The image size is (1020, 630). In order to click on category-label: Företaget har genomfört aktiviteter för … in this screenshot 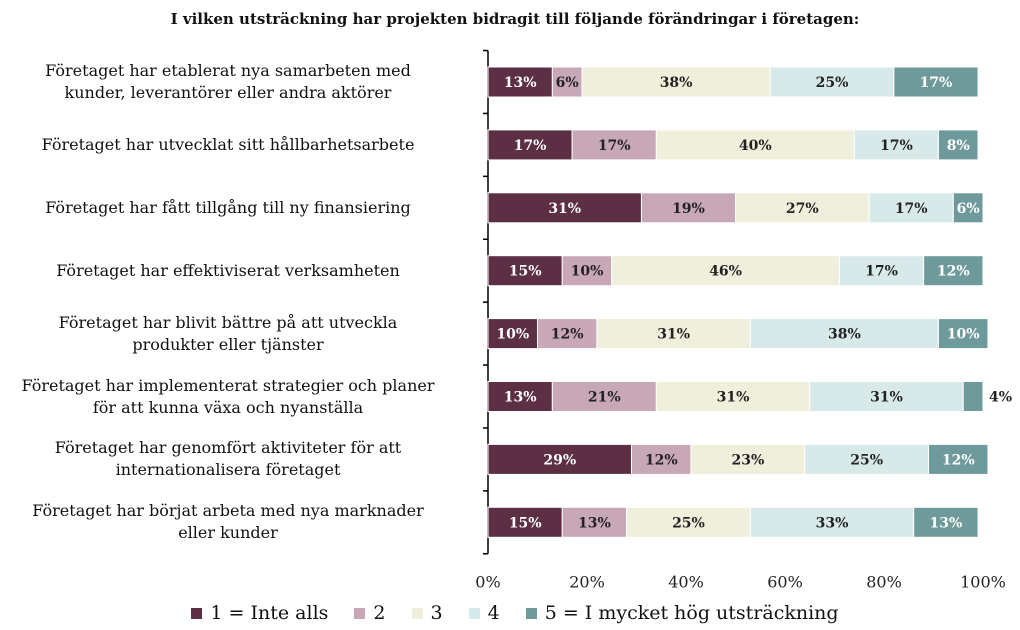, I will do `click(228, 459)`.